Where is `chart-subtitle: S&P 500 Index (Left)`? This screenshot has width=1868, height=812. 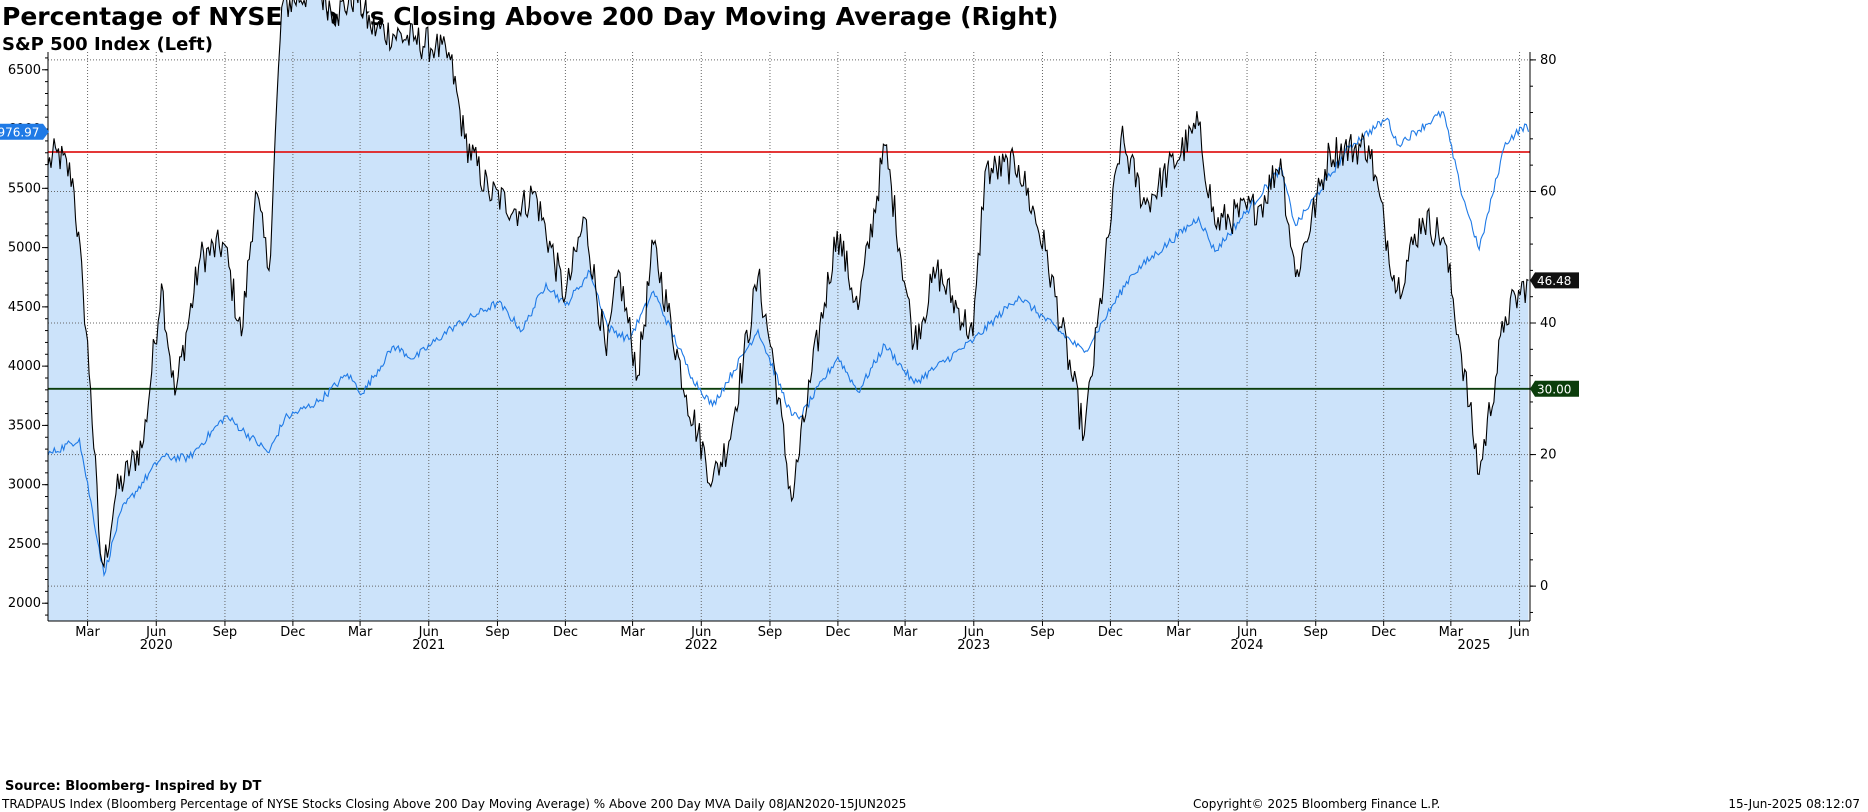 chart-subtitle: S&P 500 Index (Left) is located at coordinates (108, 44).